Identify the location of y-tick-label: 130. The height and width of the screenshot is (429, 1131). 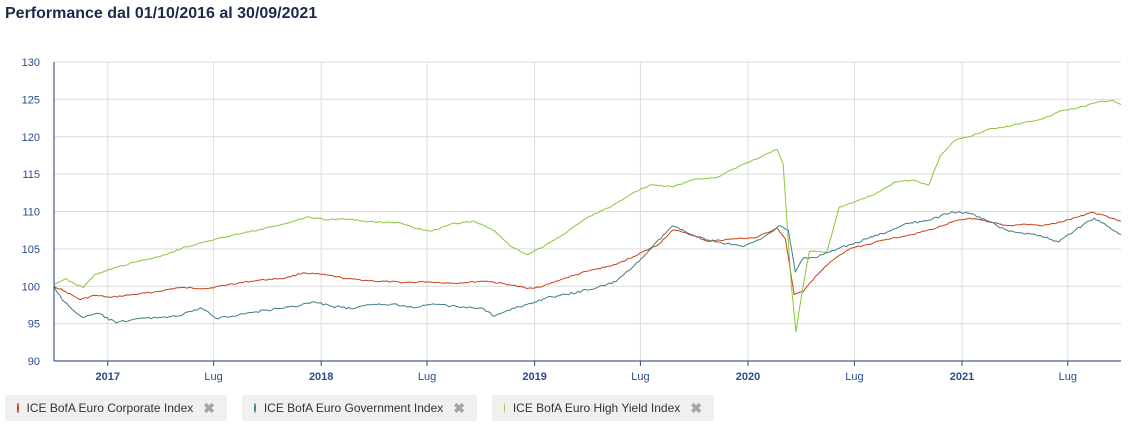
(31, 63).